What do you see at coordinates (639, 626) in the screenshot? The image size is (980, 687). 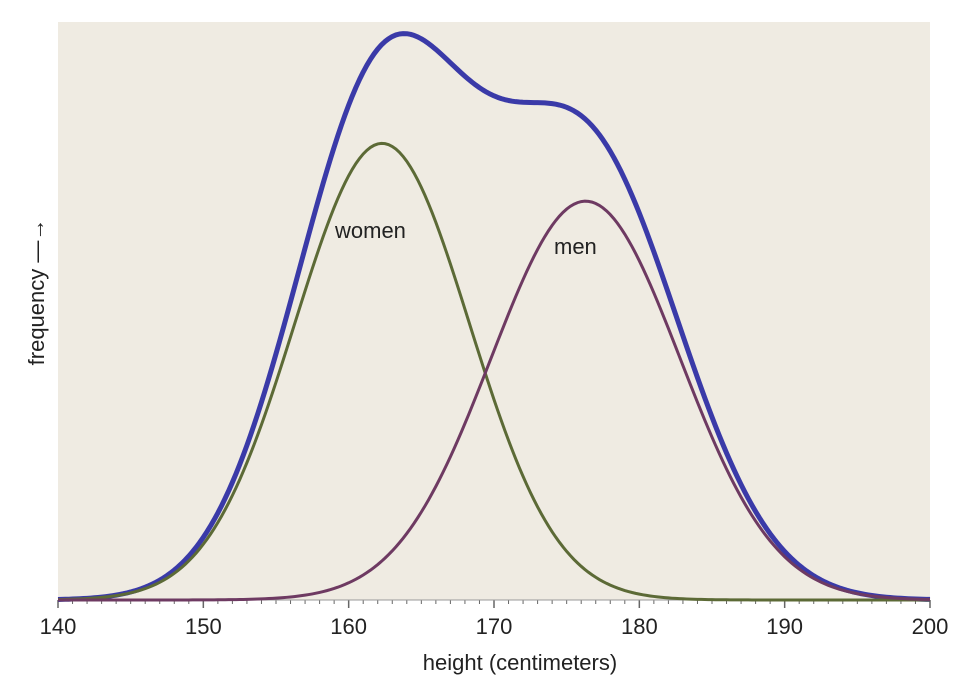 I see `x-tick-label: 180` at bounding box center [639, 626].